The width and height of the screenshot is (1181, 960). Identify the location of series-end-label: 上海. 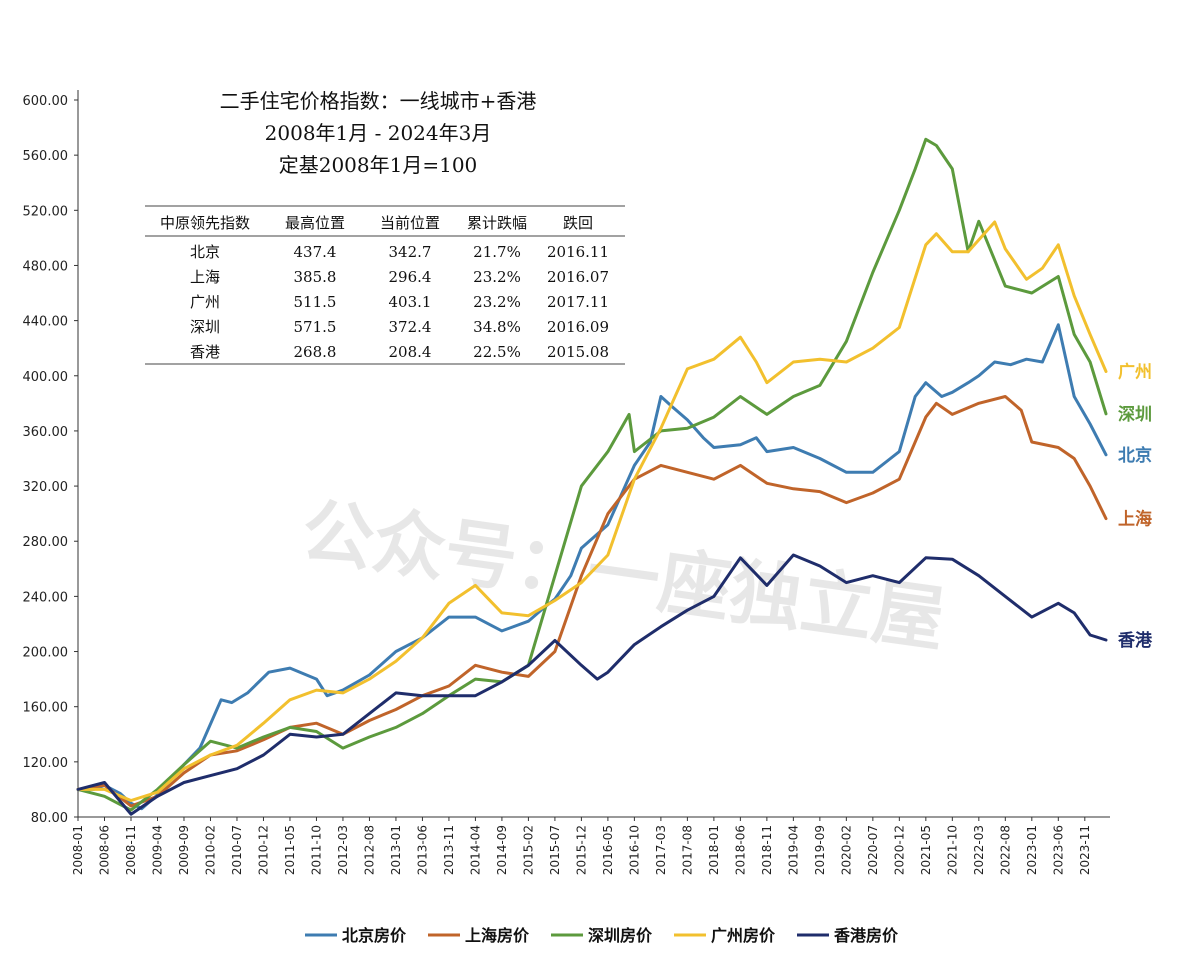
(1135, 519).